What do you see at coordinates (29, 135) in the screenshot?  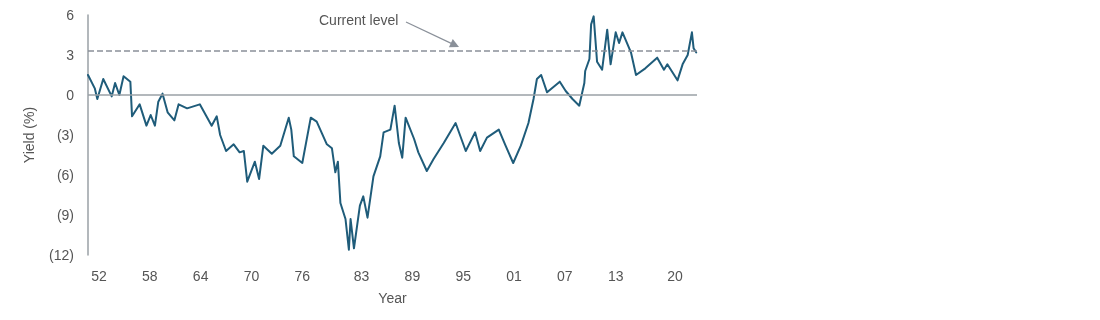 I see `y-axis-title: Yield (%)` at bounding box center [29, 135].